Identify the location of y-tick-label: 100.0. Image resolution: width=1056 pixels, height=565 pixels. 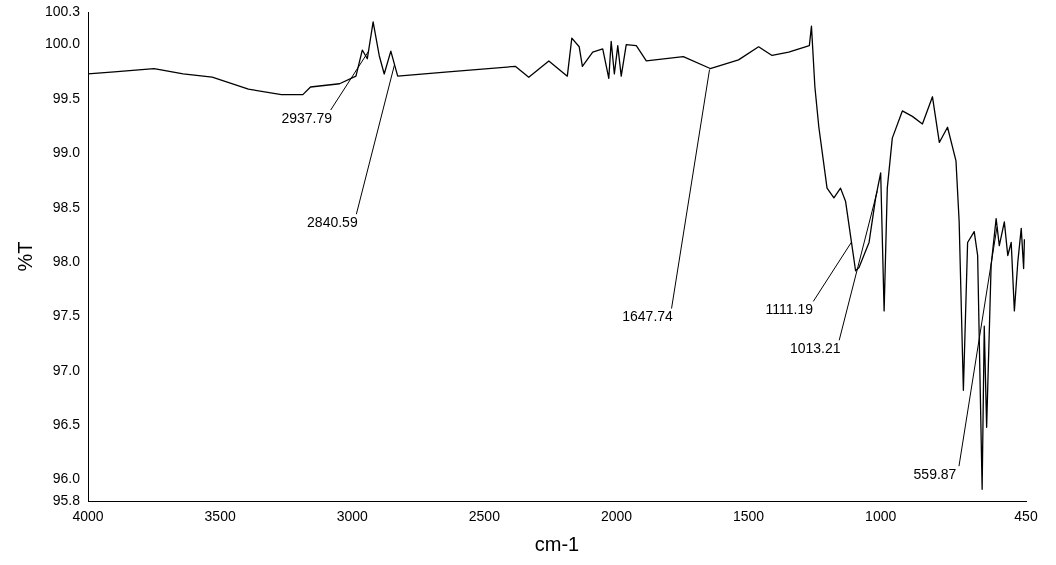
(62, 43).